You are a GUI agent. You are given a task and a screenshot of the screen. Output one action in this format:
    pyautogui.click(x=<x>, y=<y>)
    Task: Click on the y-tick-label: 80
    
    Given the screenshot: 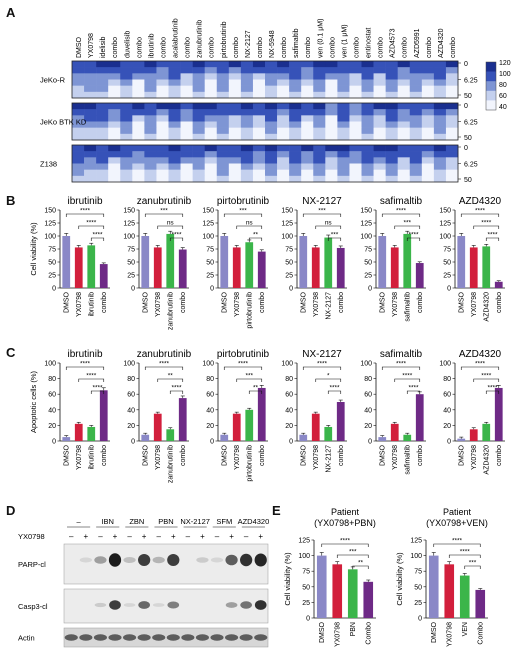 What is the action you would take?
    pyautogui.click(x=52, y=379)
    